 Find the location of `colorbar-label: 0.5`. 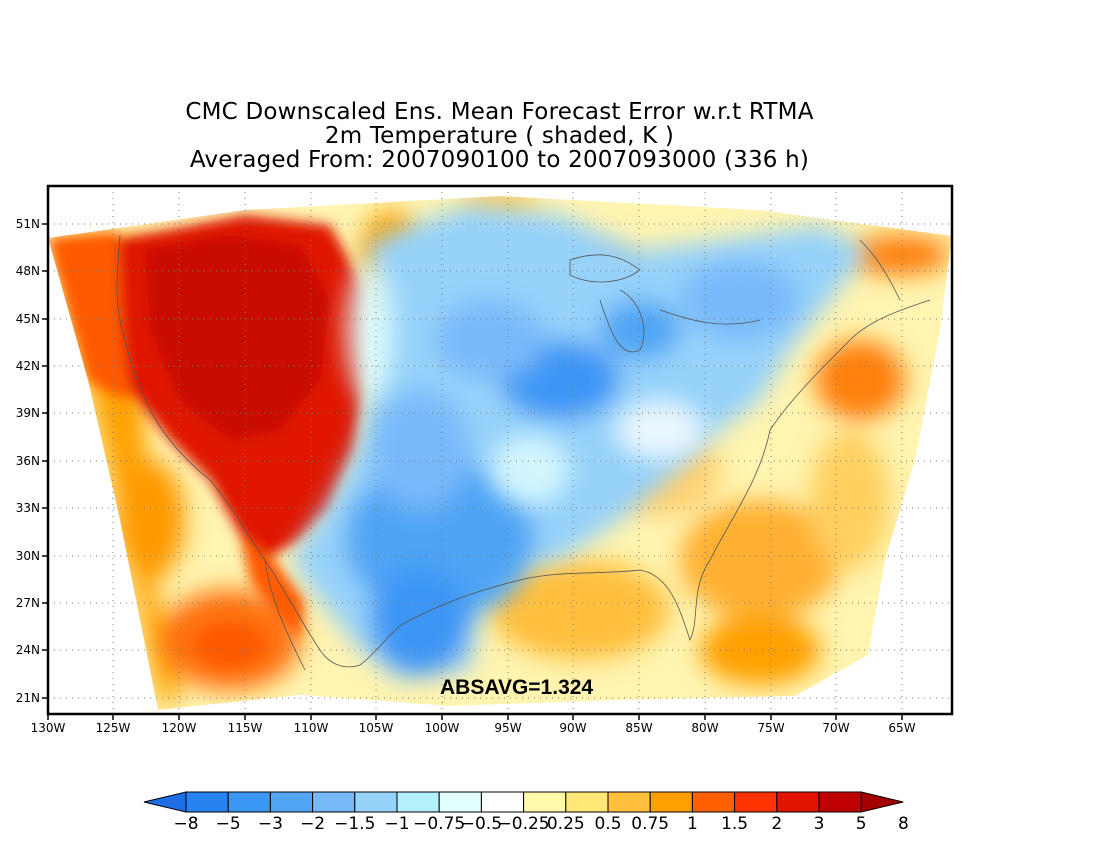

colorbar-label: 0.5 is located at coordinates (607, 824).